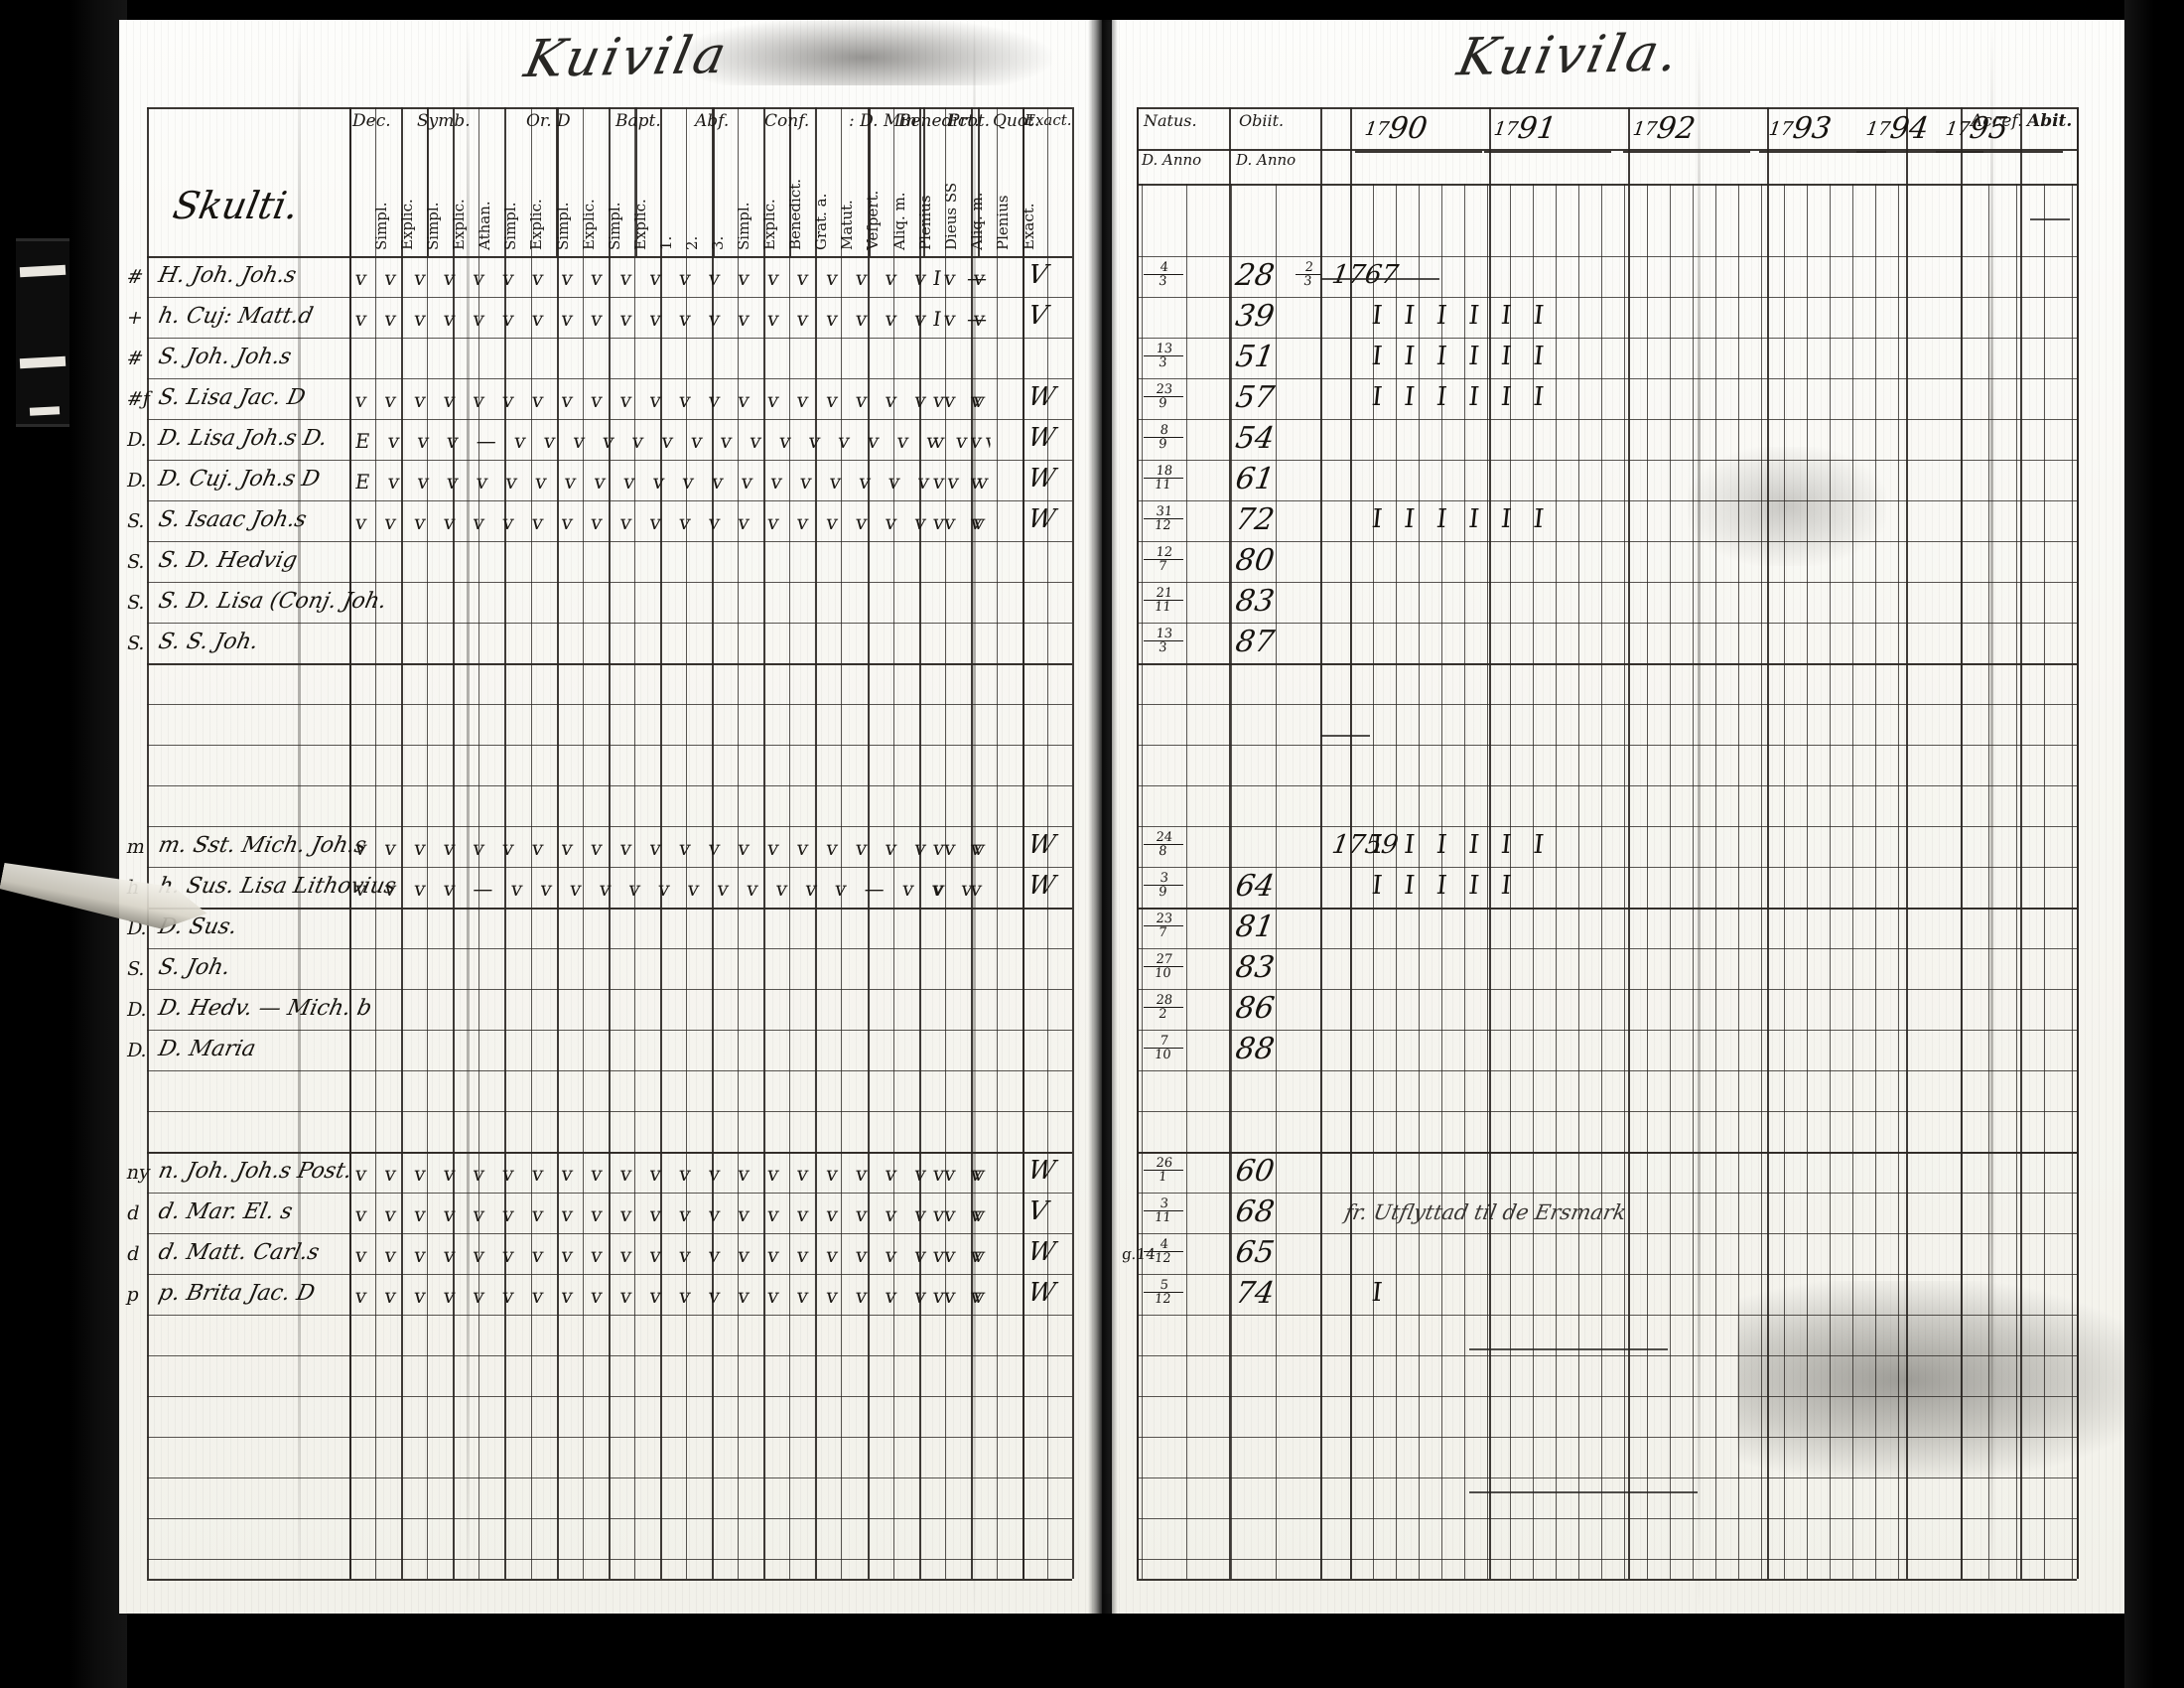 The width and height of the screenshot is (2184, 1688). What do you see at coordinates (228, 560) in the screenshot?
I see `person-name: S. D. Hedvig` at bounding box center [228, 560].